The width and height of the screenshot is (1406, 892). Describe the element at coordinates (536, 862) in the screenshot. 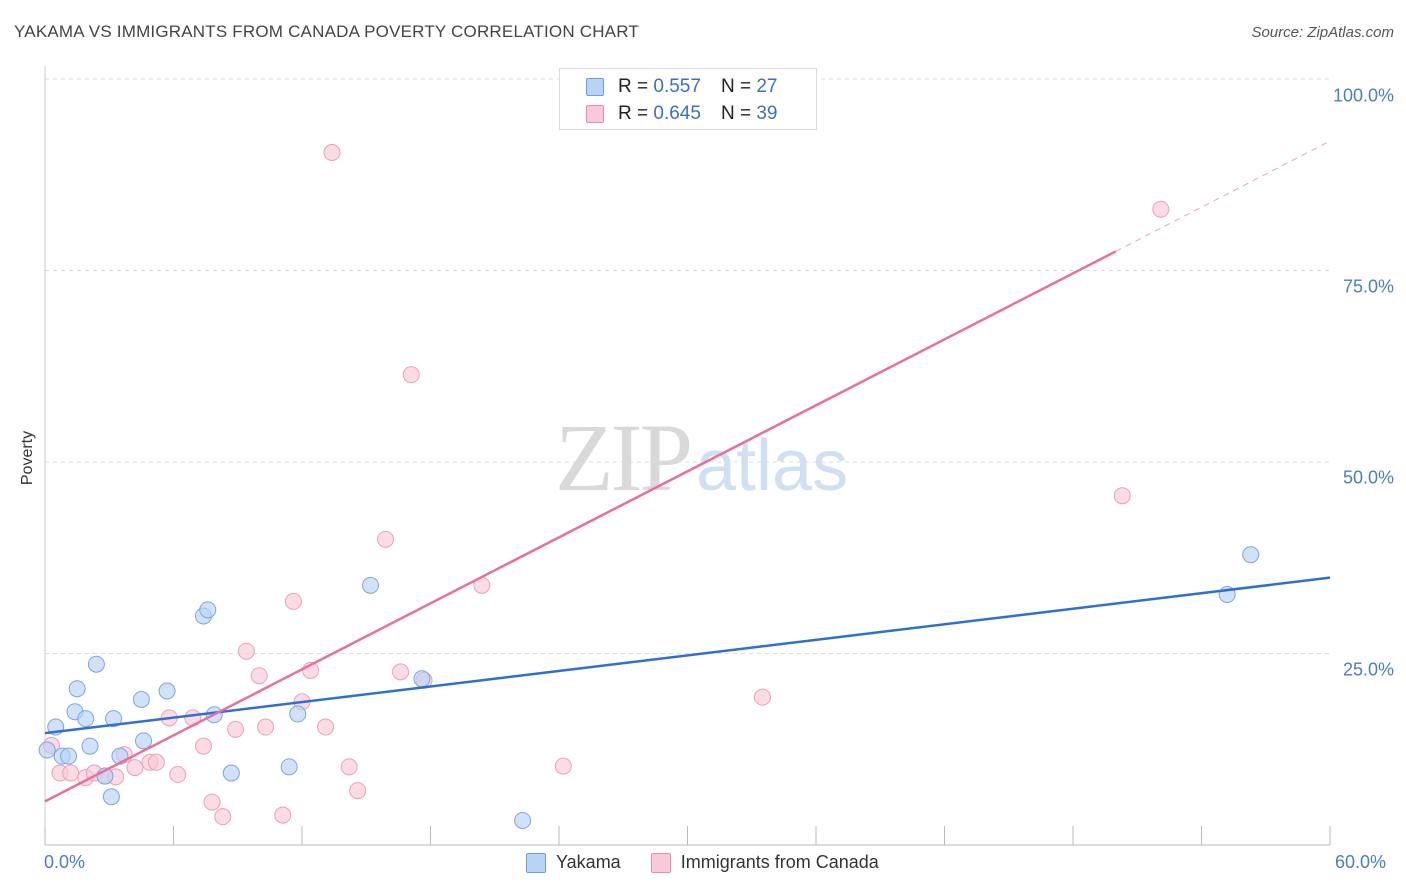

I see `series-swatch-blue` at that location.